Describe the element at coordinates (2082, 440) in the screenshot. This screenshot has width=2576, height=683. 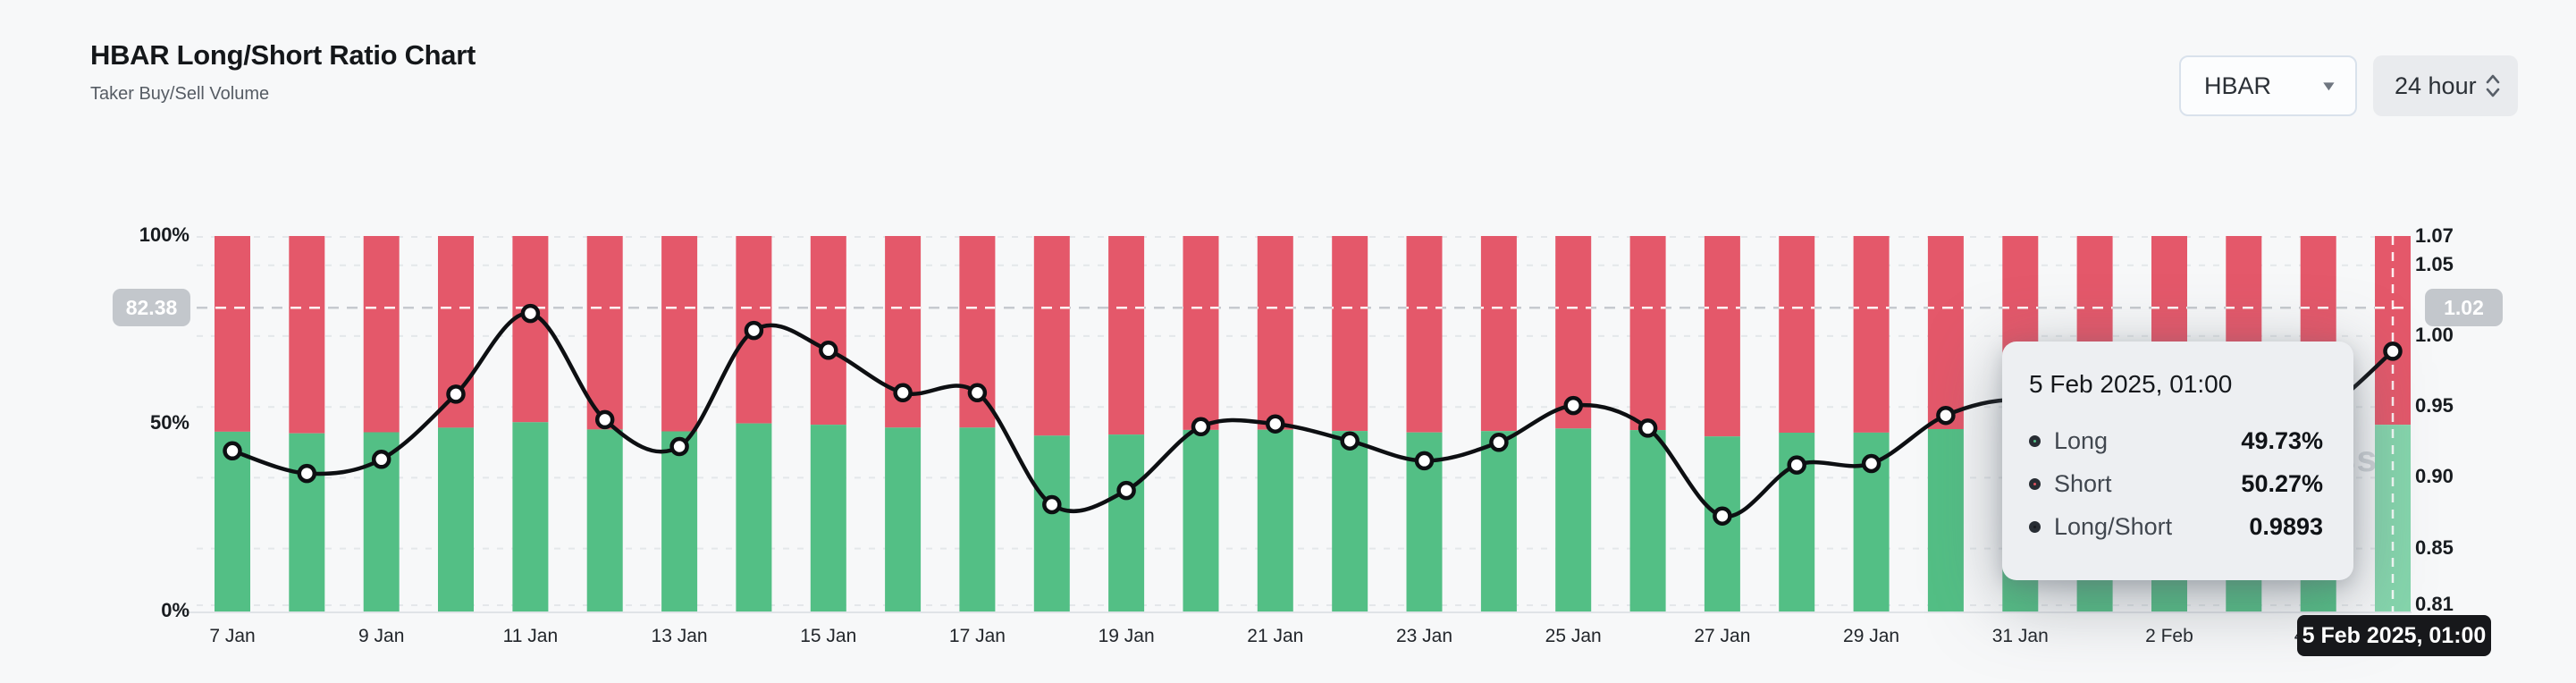
I see `tooltip-long-label: Long` at that location.